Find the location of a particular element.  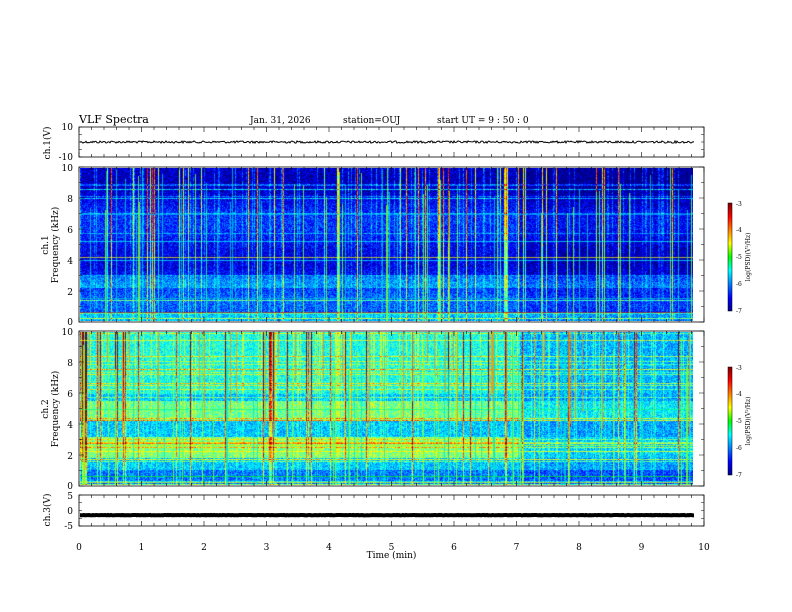

station-label: station=OUJ is located at coordinates (372, 121).